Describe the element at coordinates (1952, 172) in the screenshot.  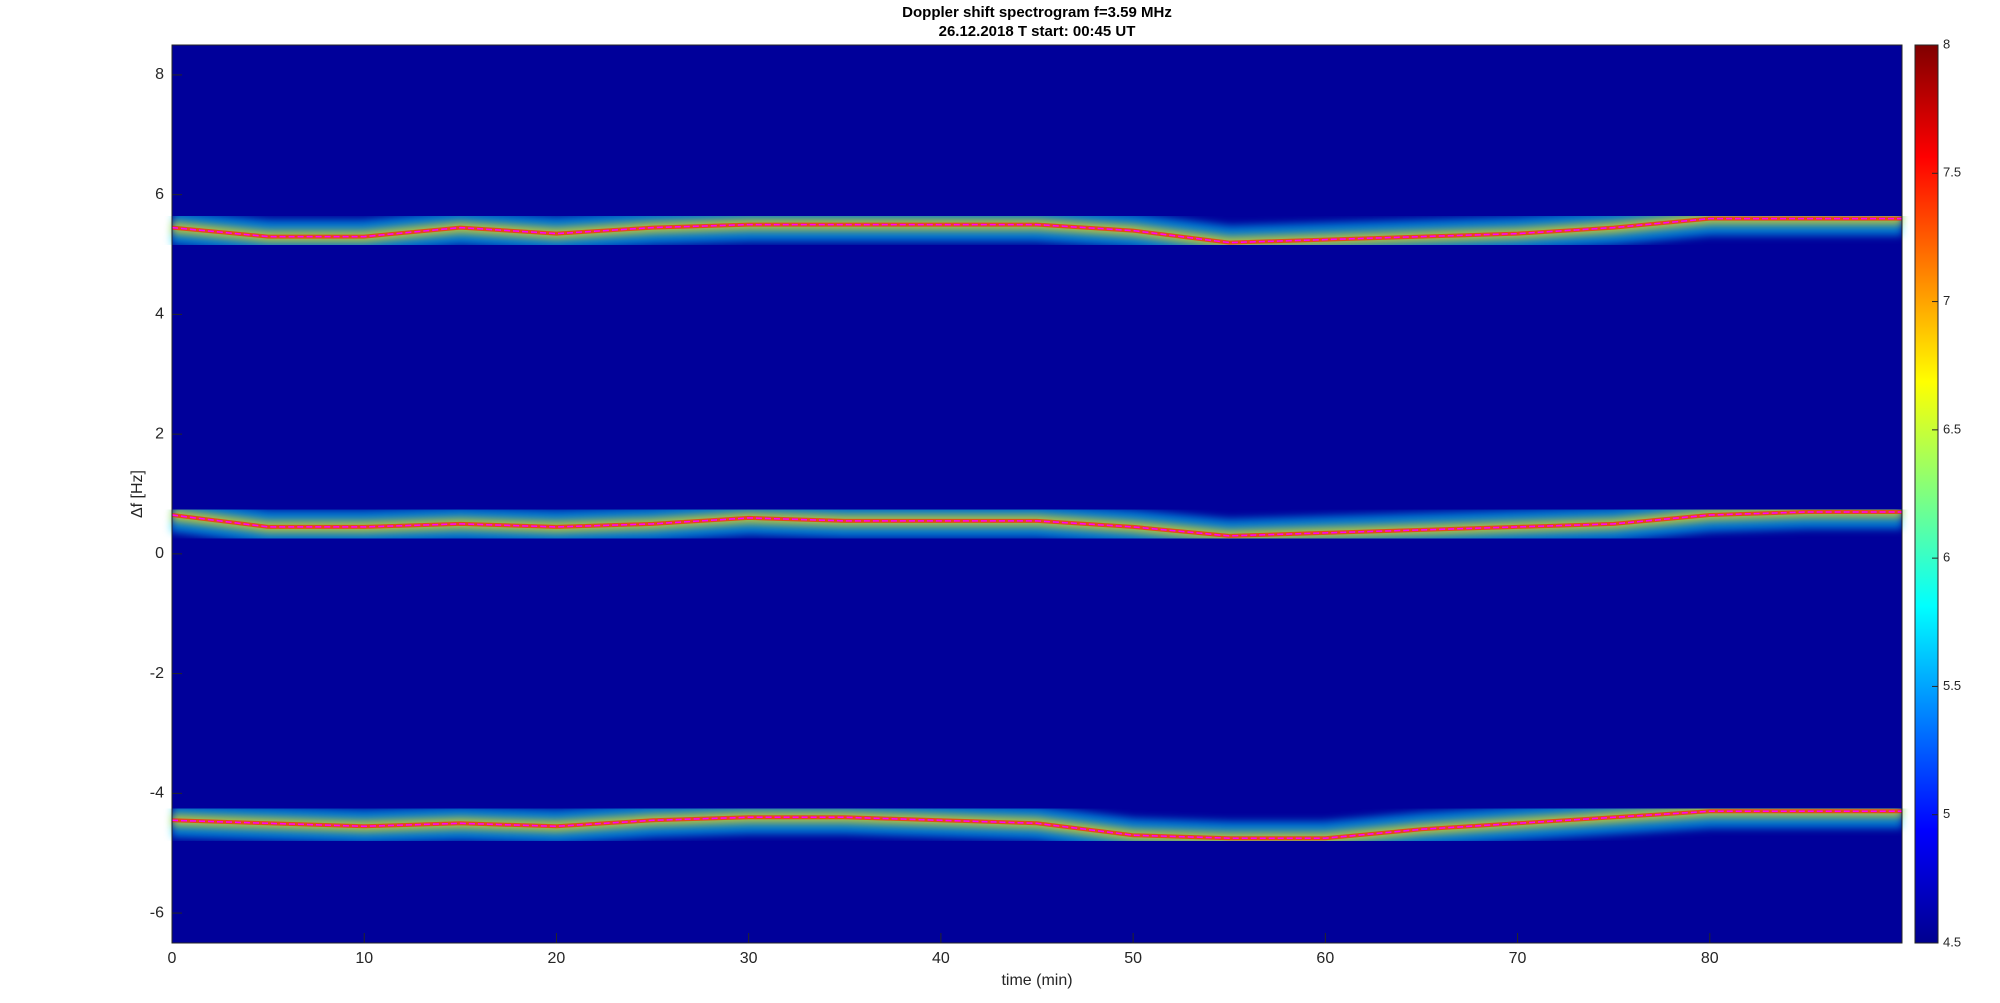
I see `colorbar-tick-label: 7.5` at that location.